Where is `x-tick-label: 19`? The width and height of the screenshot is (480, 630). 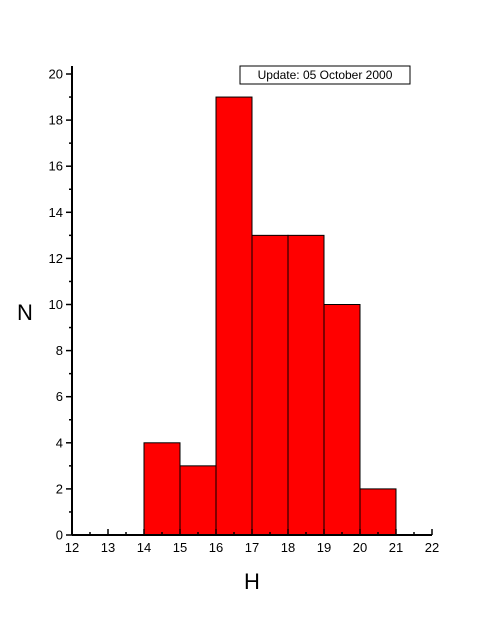
x-tick-label: 19 is located at coordinates (324, 547).